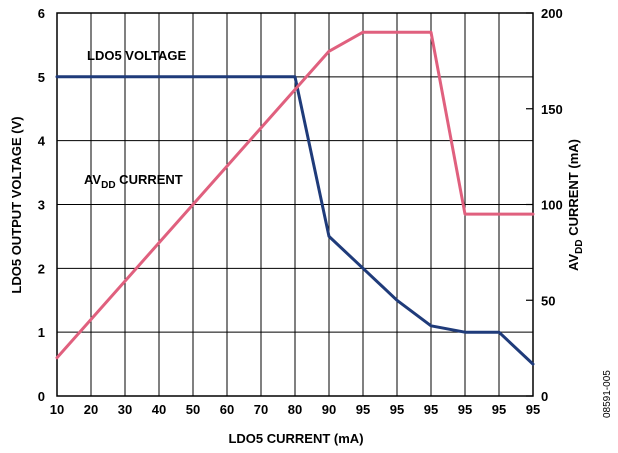 The height and width of the screenshot is (453, 618). What do you see at coordinates (193, 409) in the screenshot?
I see `x-tick-label: 50` at bounding box center [193, 409].